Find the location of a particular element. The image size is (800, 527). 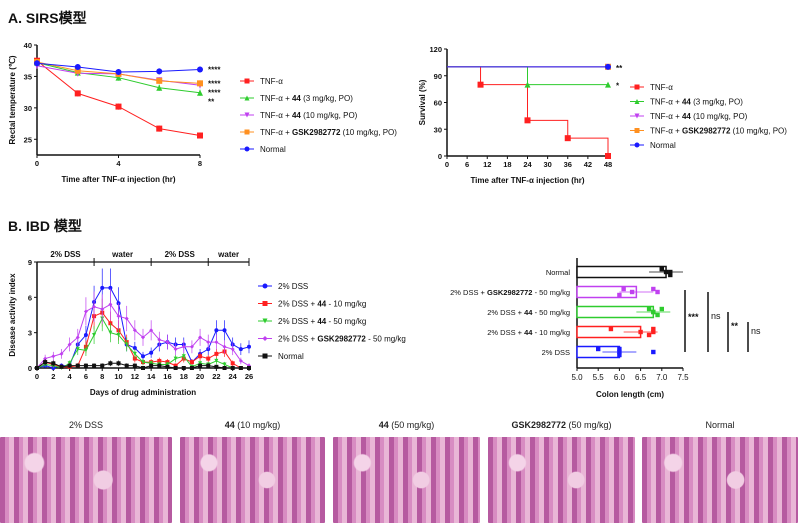

significance-label: *** is located at coordinates (693, 317).